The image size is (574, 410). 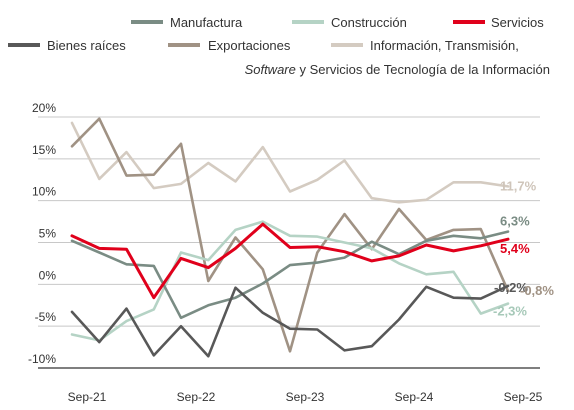 I want to click on x-tick-label: Sep-22, so click(x=196, y=397).